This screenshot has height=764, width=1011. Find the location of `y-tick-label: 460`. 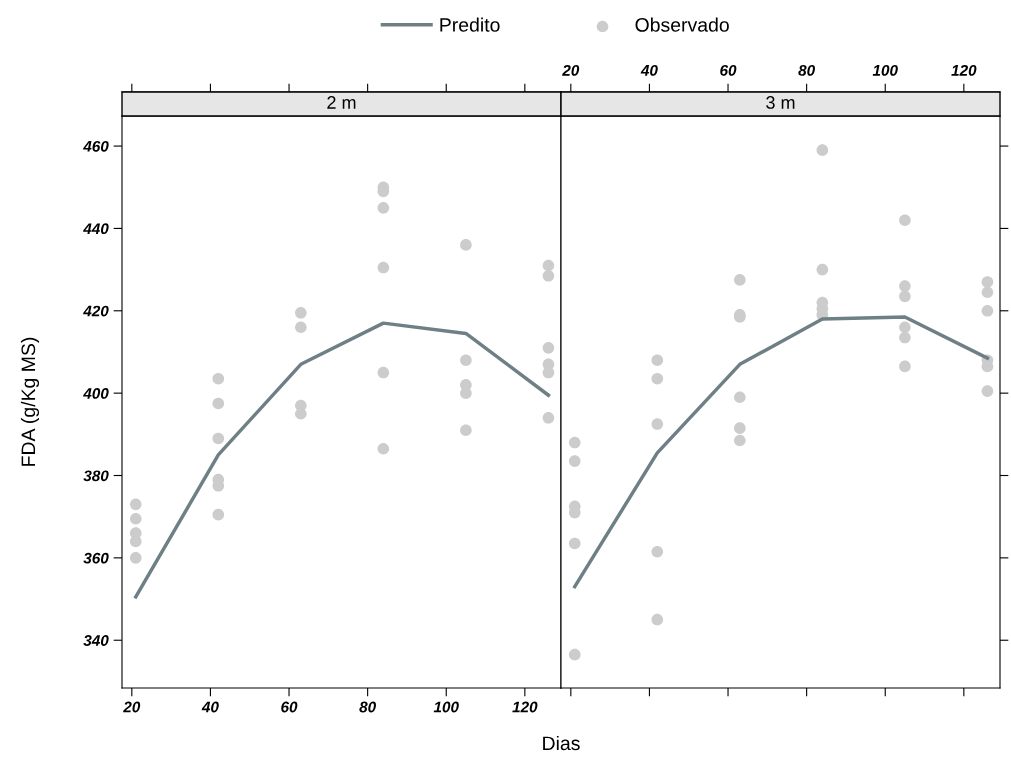

y-tick-label: 460 is located at coordinates (96, 146).